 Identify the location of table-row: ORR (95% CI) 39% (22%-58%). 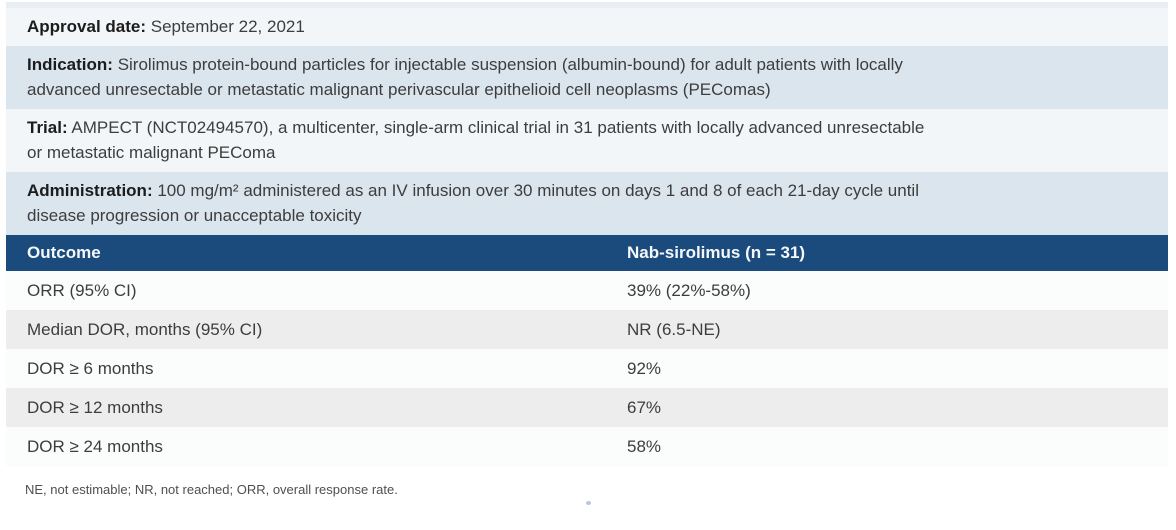
(587, 290).